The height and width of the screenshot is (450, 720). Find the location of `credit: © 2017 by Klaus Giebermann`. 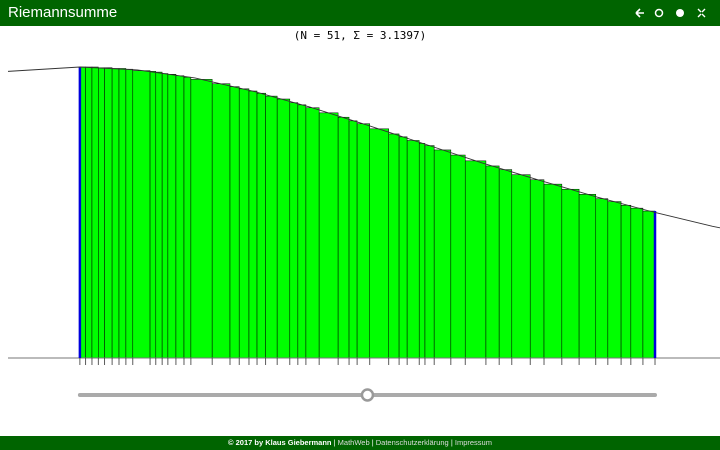

credit: © 2017 by Klaus Giebermann is located at coordinates (280, 442).